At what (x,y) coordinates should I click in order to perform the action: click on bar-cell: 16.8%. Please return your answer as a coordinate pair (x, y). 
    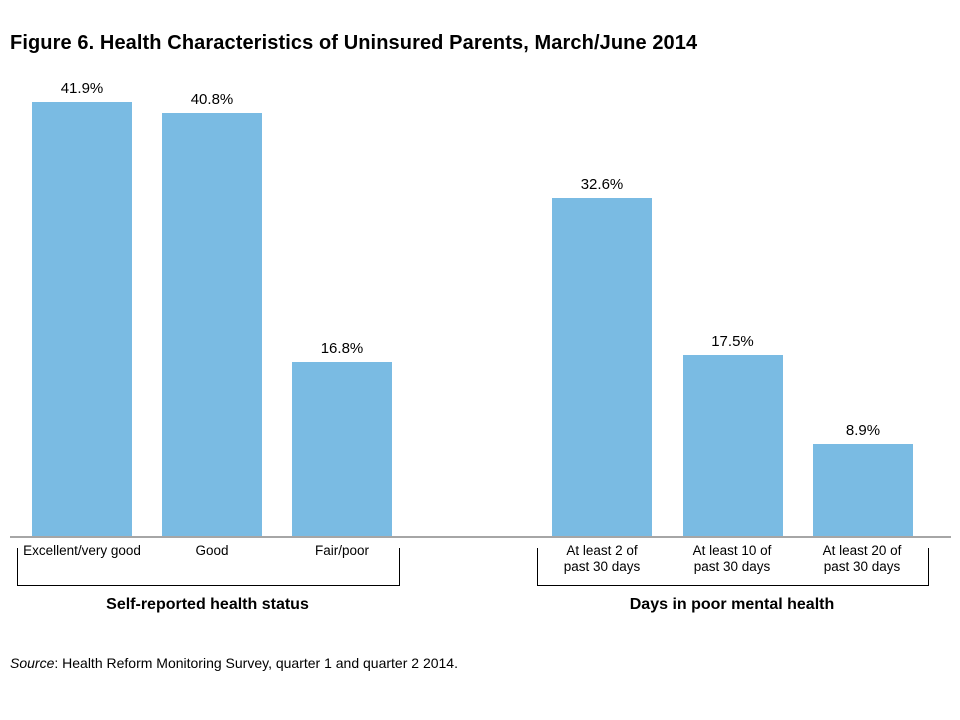
    Looking at the image, I should click on (342, 438).